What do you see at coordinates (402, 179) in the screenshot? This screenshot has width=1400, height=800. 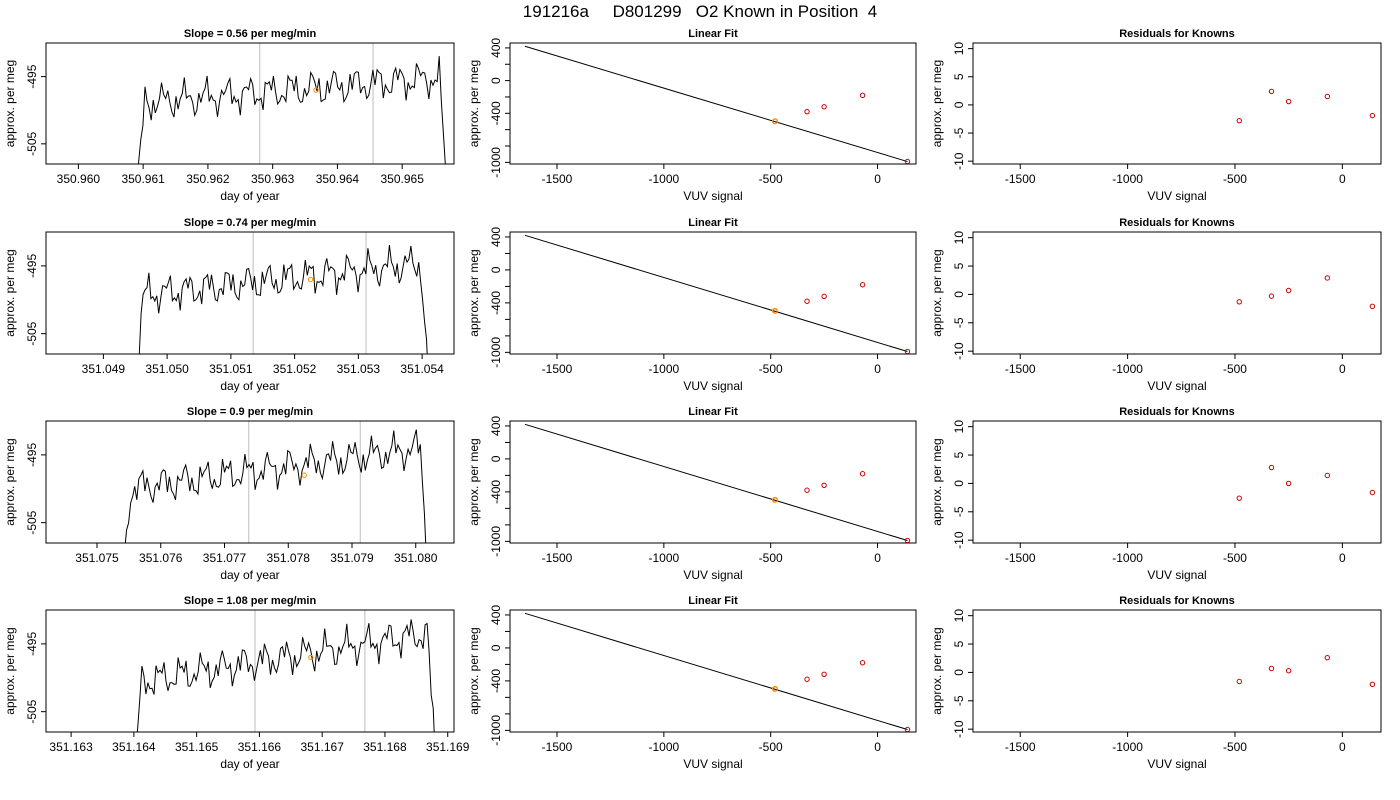 I see `x-tick-label: 350.965` at bounding box center [402, 179].